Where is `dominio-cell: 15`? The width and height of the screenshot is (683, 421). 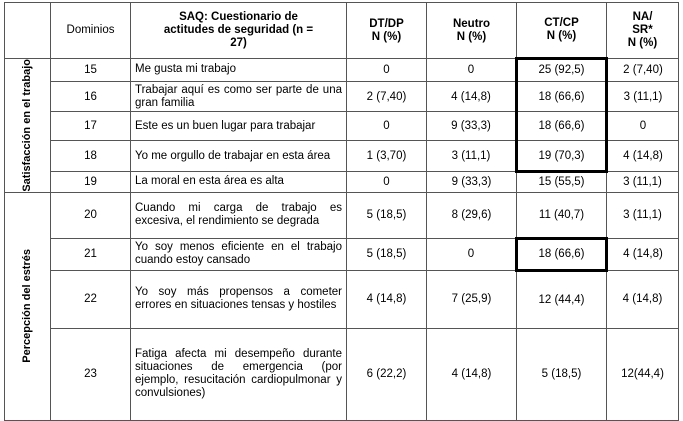 dominio-cell: 15 is located at coordinates (90, 70).